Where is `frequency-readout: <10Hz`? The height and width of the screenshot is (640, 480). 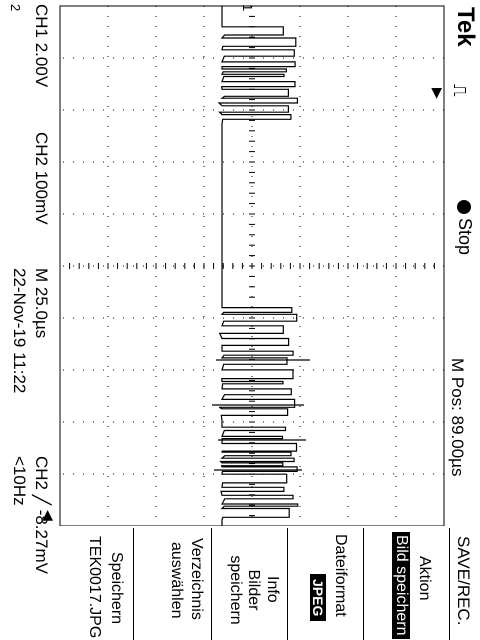
frequency-readout: <10Hz is located at coordinates (19, 481).